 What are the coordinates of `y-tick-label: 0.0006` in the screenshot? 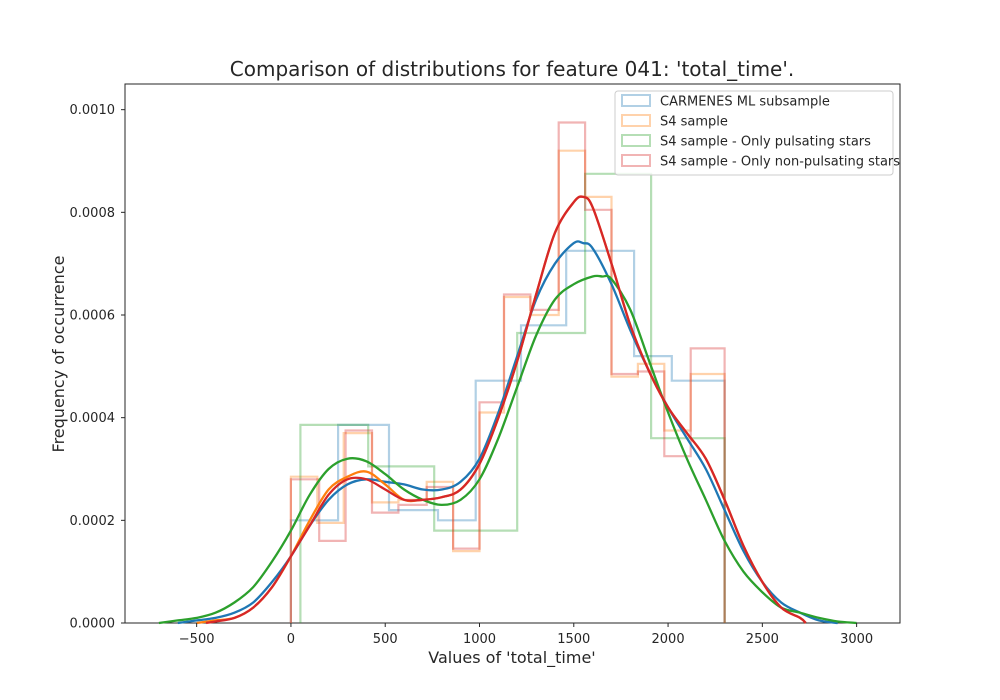 It's located at (93, 316).